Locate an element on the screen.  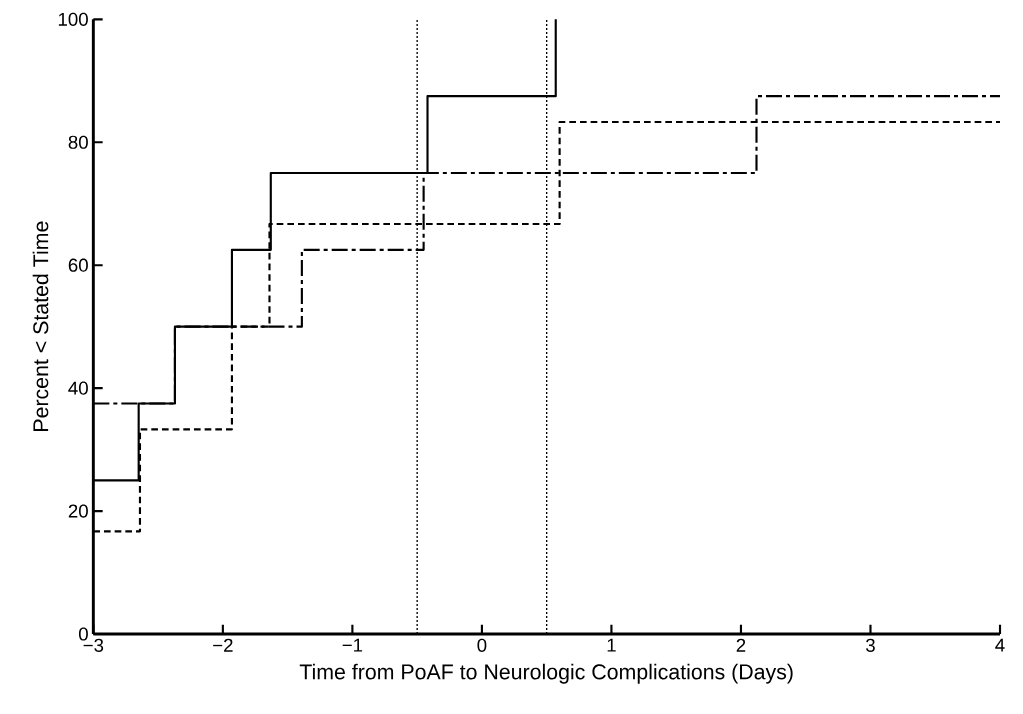
x-tick-label: 4 is located at coordinates (1000, 645).